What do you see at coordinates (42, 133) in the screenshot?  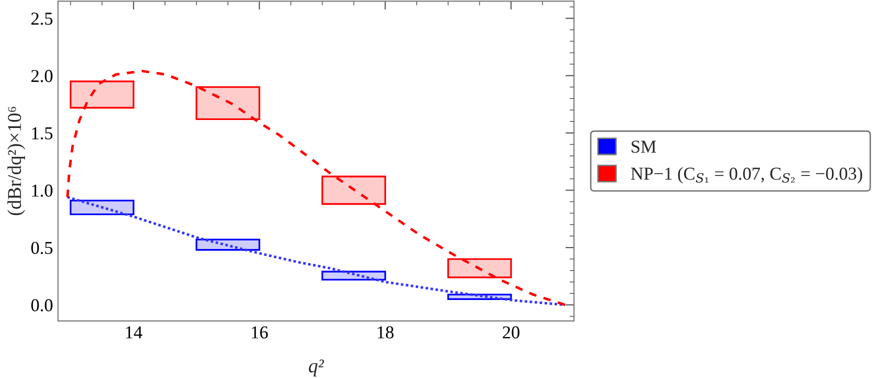 I see `y-tick-label: 1.5` at bounding box center [42, 133].